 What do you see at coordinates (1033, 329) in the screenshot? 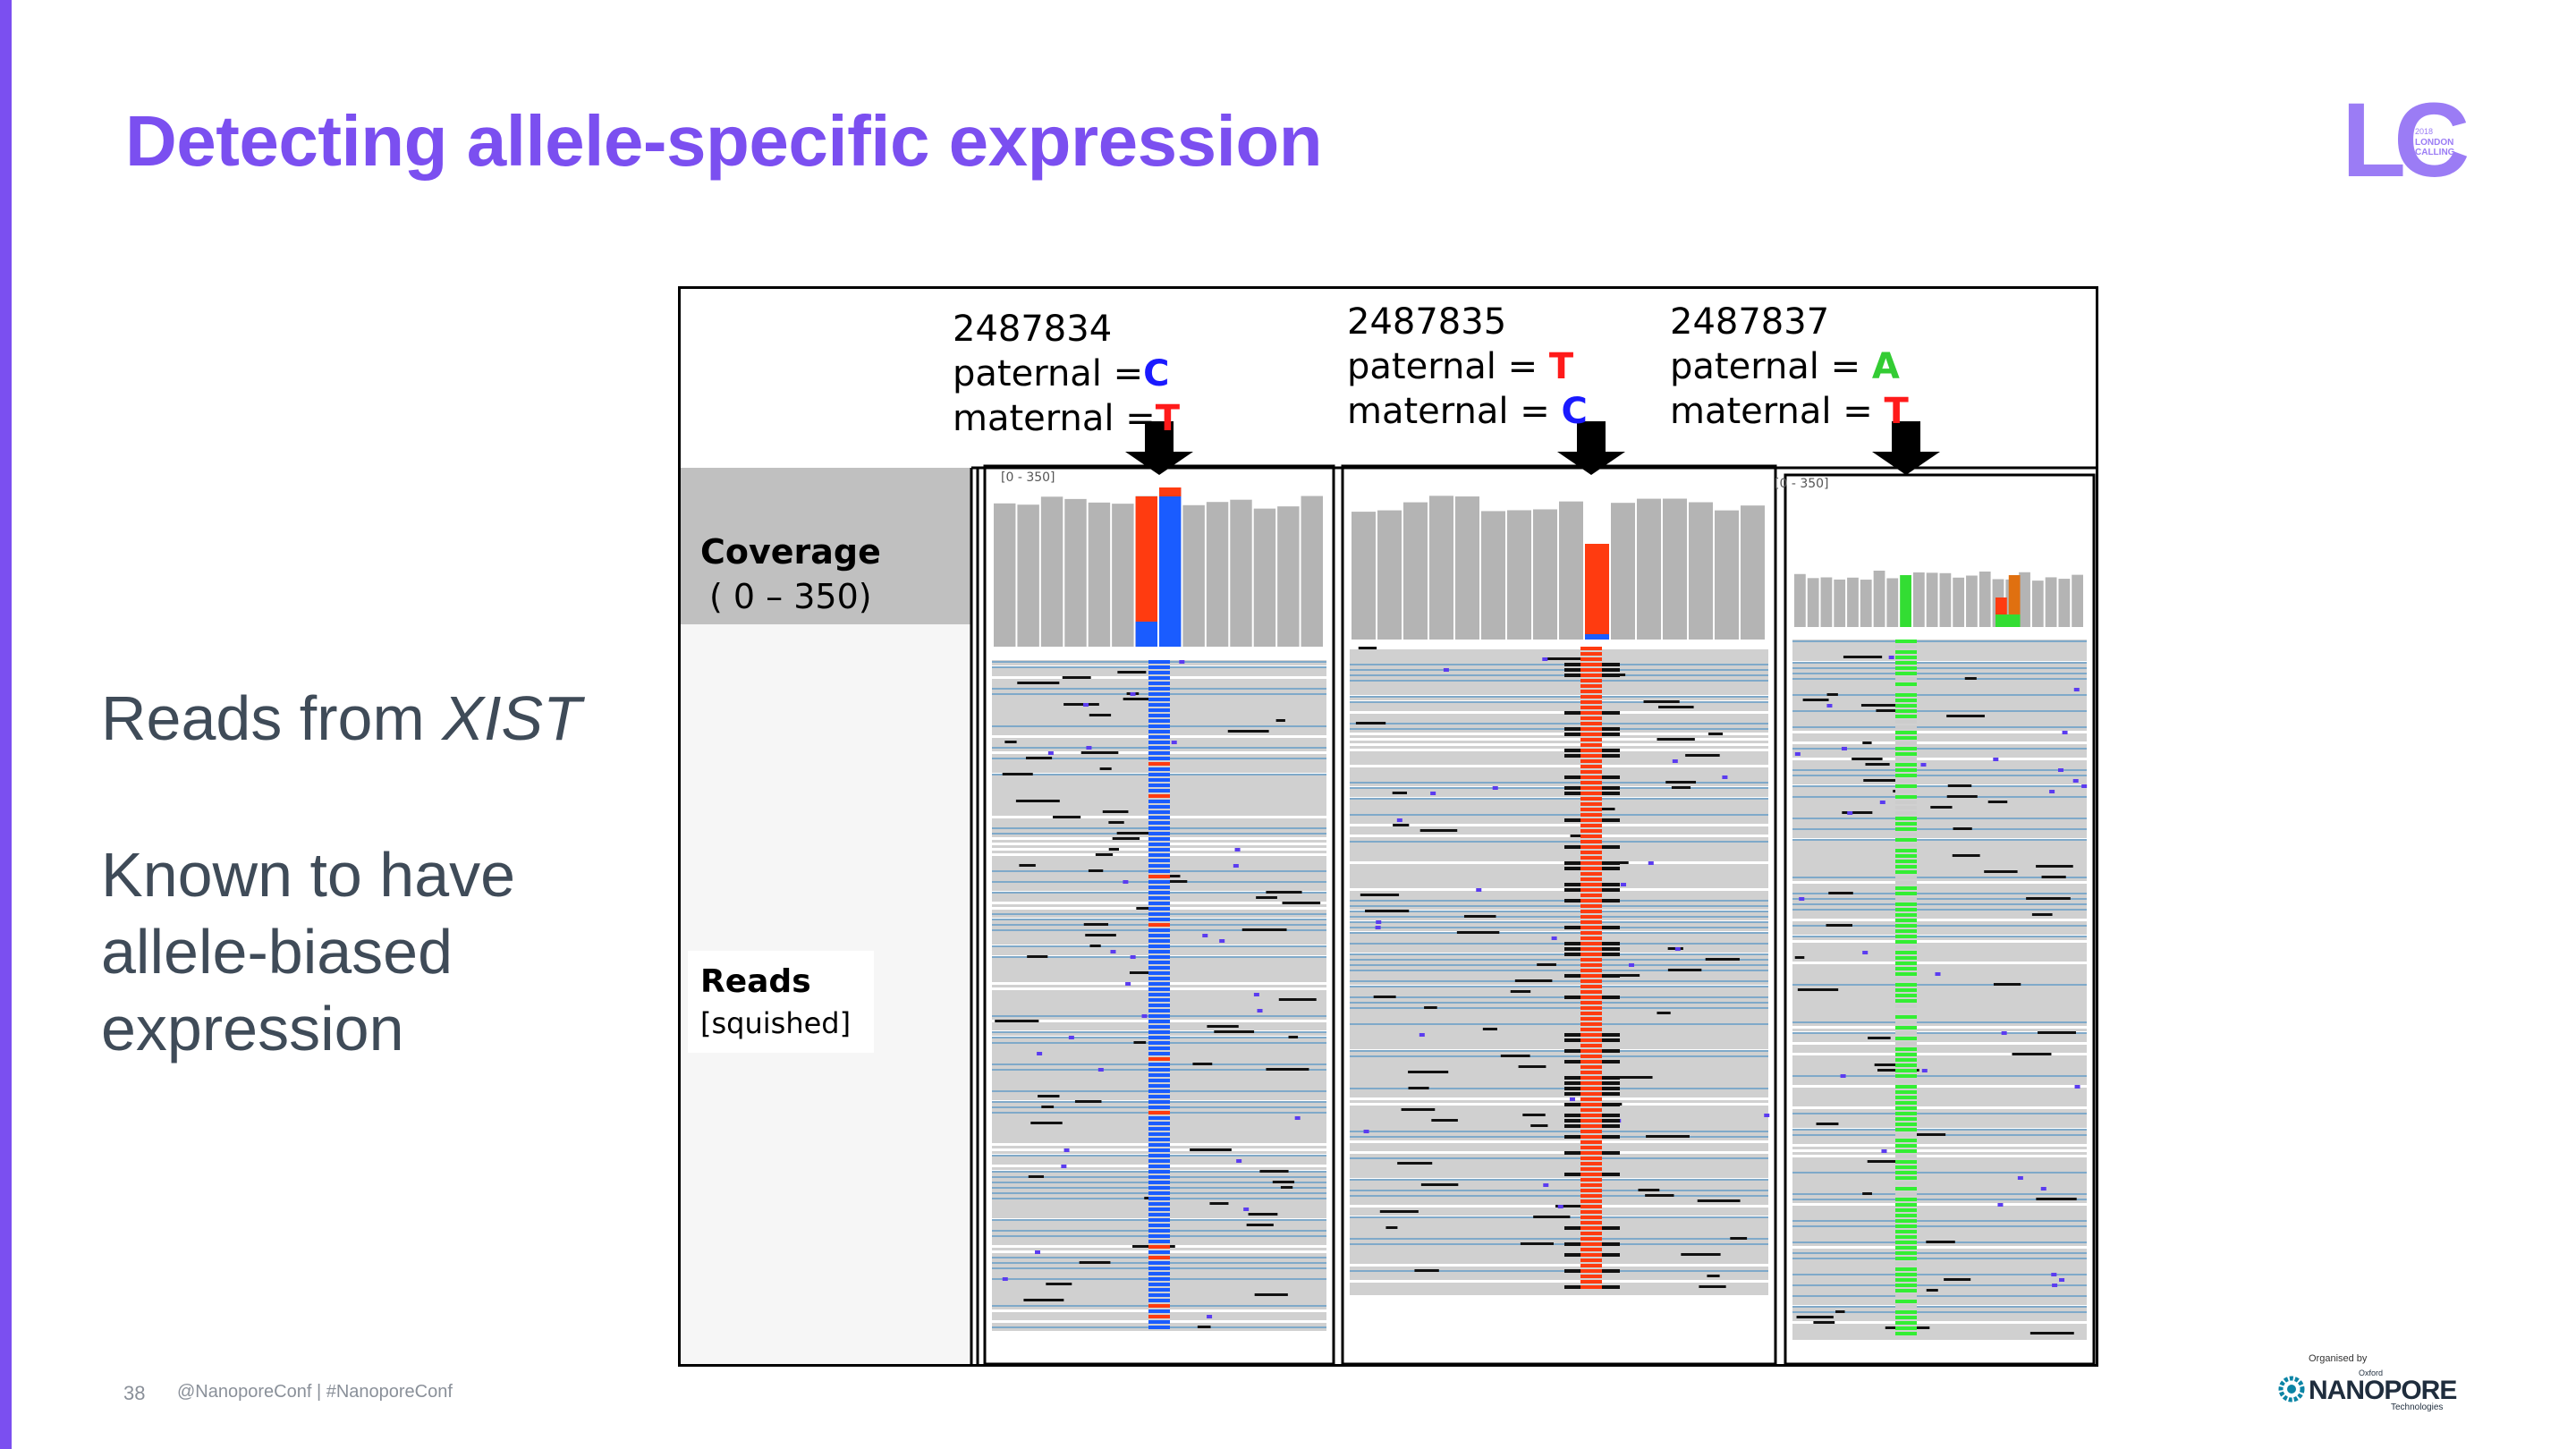
I see `locus-position: 2487834` at bounding box center [1033, 329].